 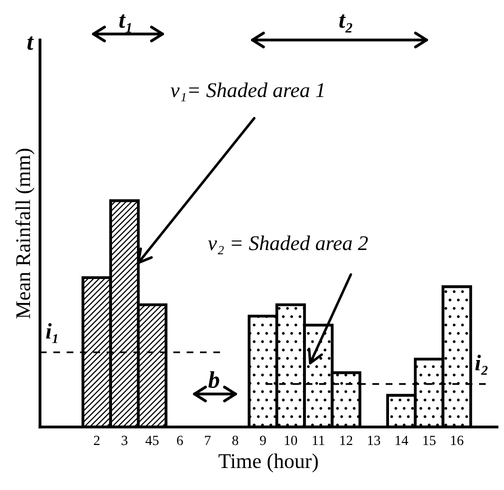 What do you see at coordinates (481, 364) in the screenshot?
I see `ref-line-label: i₂` at bounding box center [481, 364].